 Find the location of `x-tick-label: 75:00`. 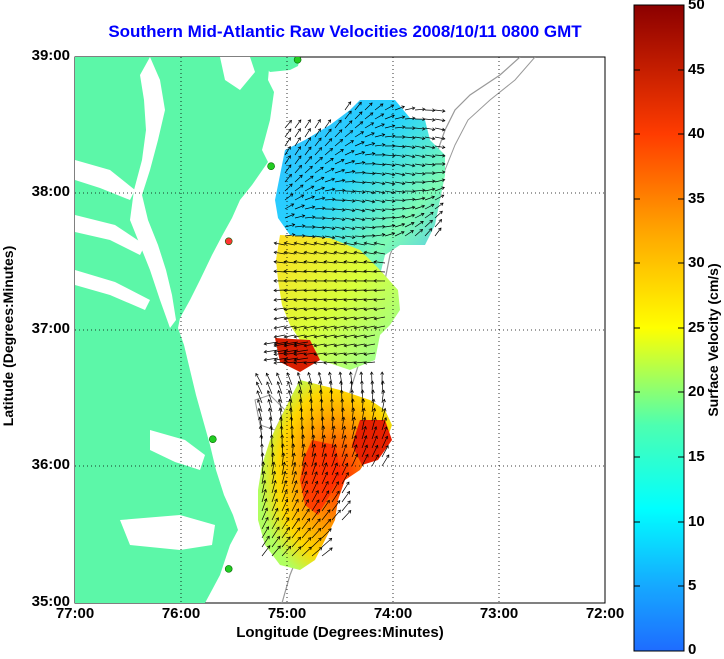

x-tick-label: 75:00 is located at coordinates (287, 613).